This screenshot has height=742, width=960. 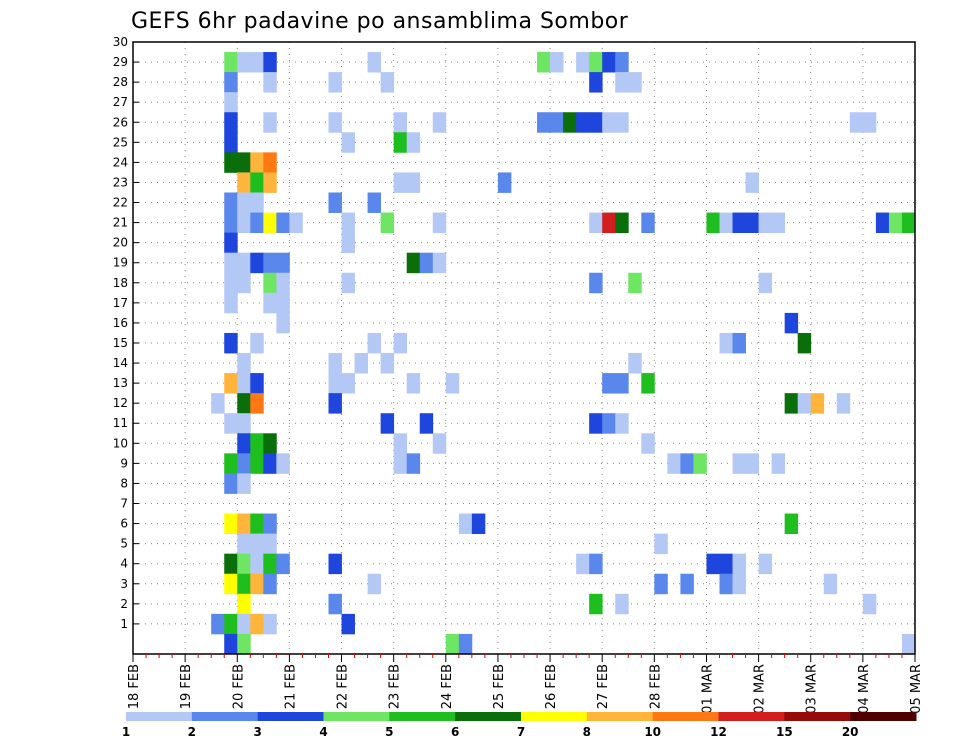 What do you see at coordinates (120, 182) in the screenshot?
I see `y-tick-label: 23` at bounding box center [120, 182].